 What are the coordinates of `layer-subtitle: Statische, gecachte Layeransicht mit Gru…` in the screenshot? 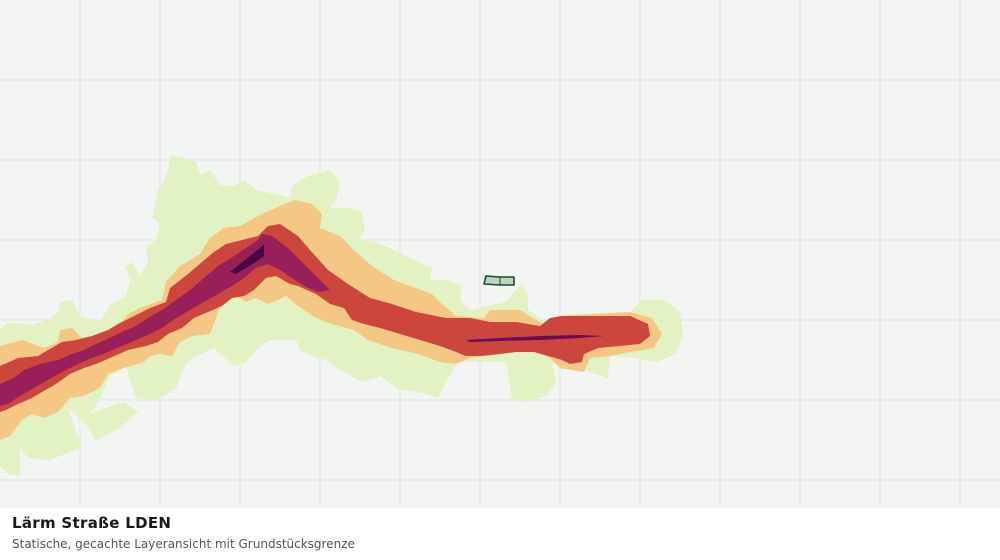 It's located at (183, 544).